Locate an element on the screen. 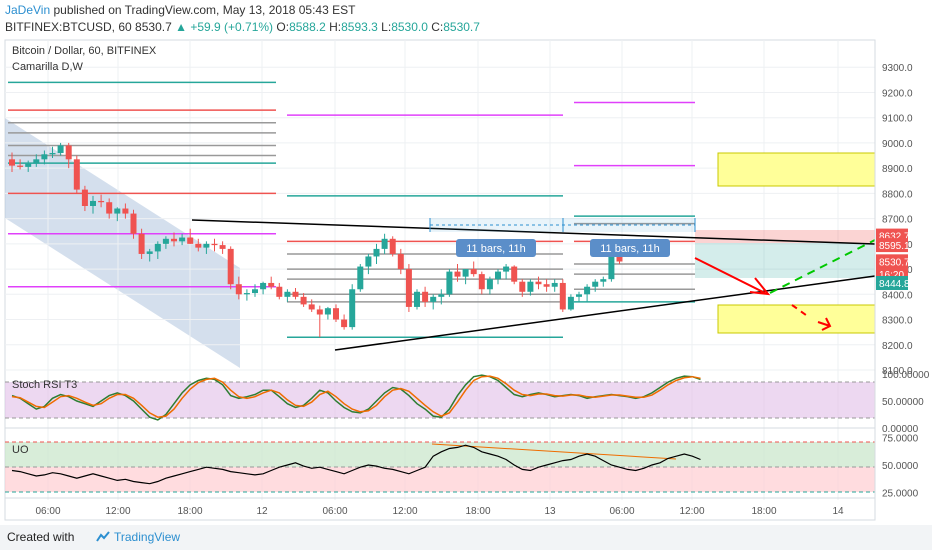 The image size is (932, 550). breakdown-projection is located at coordinates (799, 310).